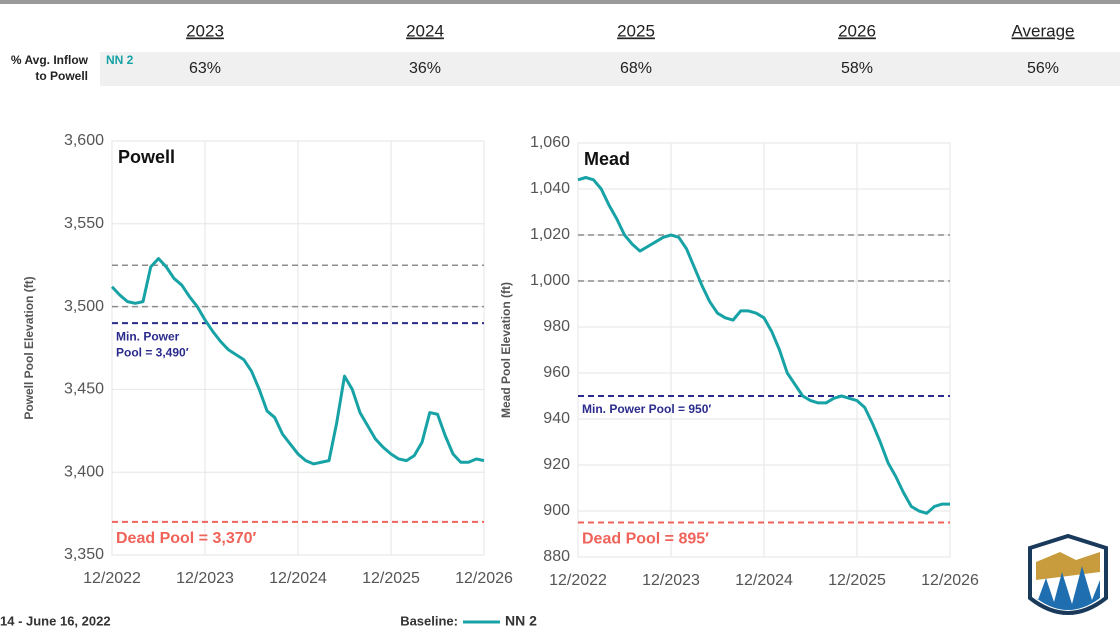 This screenshot has height=635, width=1120. Describe the element at coordinates (857, 30) in the screenshot. I see `column-header: 2026` at that location.